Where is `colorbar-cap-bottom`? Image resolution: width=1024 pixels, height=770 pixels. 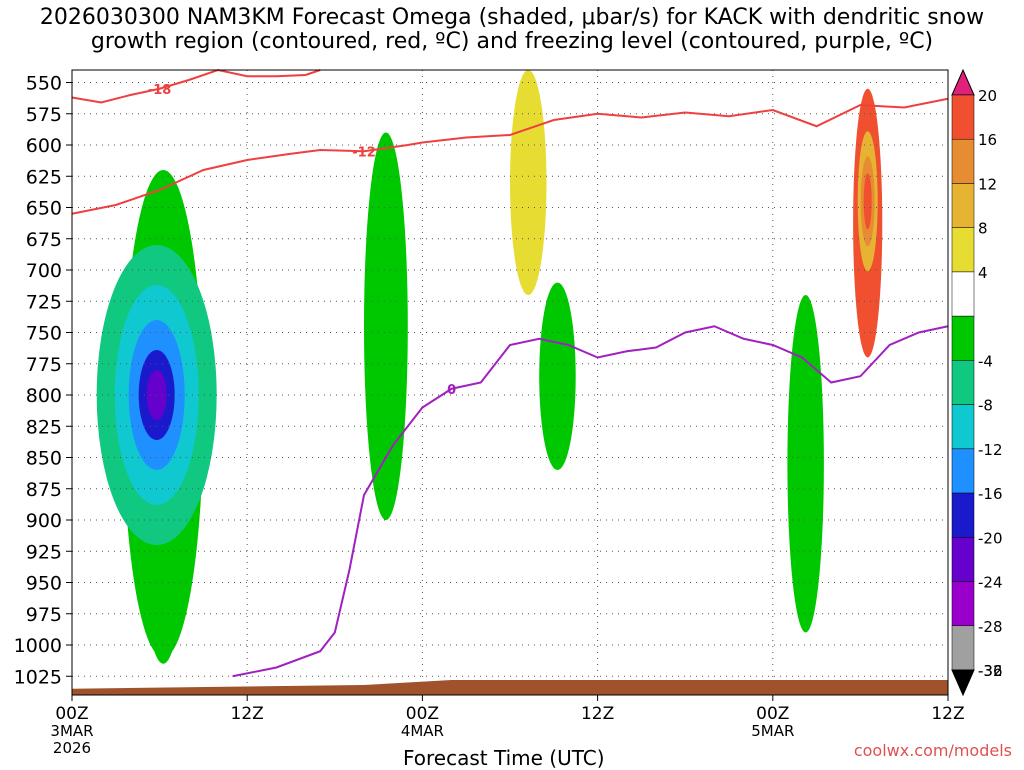
colorbar-cap-bottom is located at coordinates (963, 683).